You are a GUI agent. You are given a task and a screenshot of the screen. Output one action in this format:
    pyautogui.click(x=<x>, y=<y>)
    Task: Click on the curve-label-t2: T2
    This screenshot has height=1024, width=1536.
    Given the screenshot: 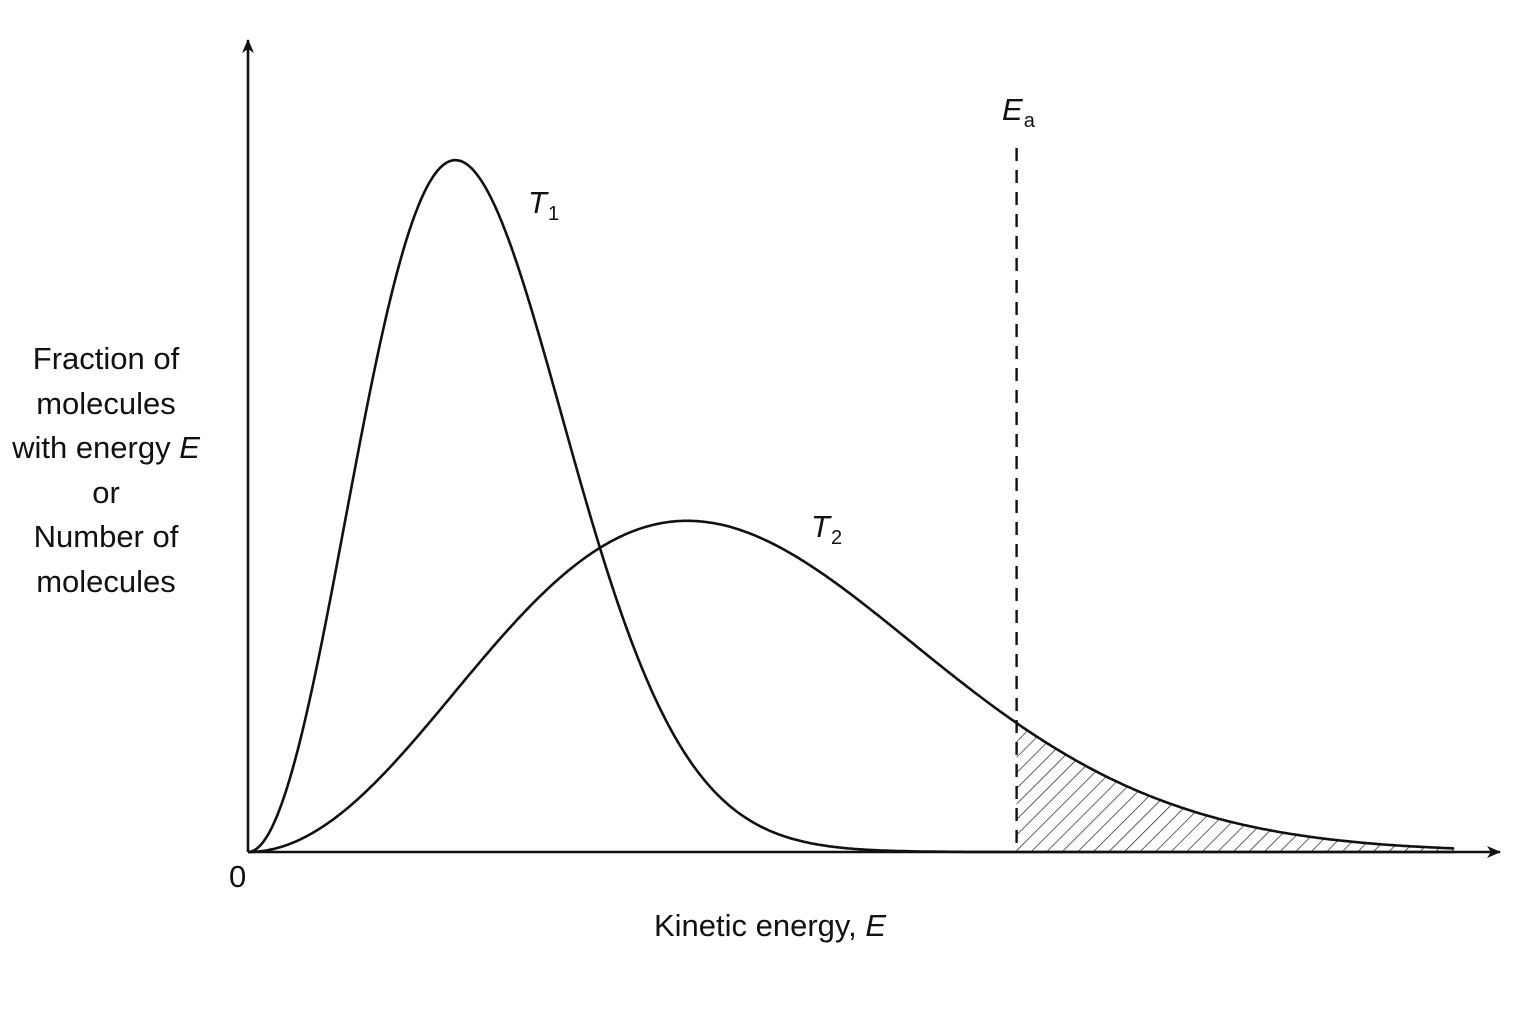 What is the action you would take?
    pyautogui.click(x=827, y=529)
    